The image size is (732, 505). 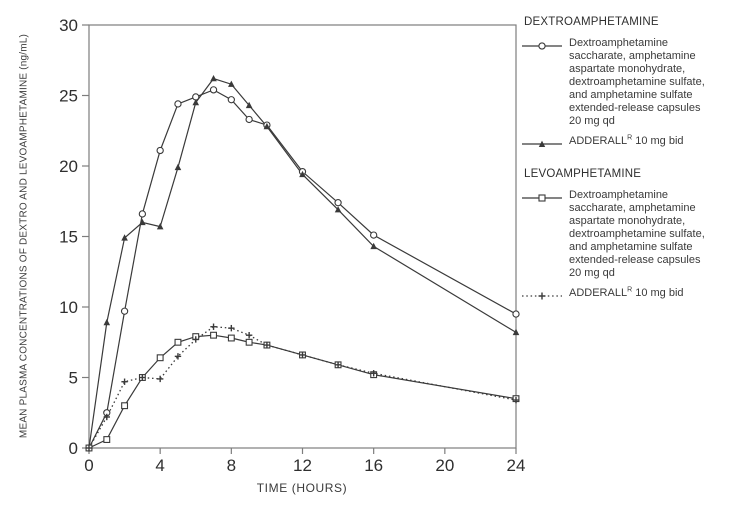 What do you see at coordinates (542, 46) in the screenshot?
I see `open-circle-line-icon` at bounding box center [542, 46].